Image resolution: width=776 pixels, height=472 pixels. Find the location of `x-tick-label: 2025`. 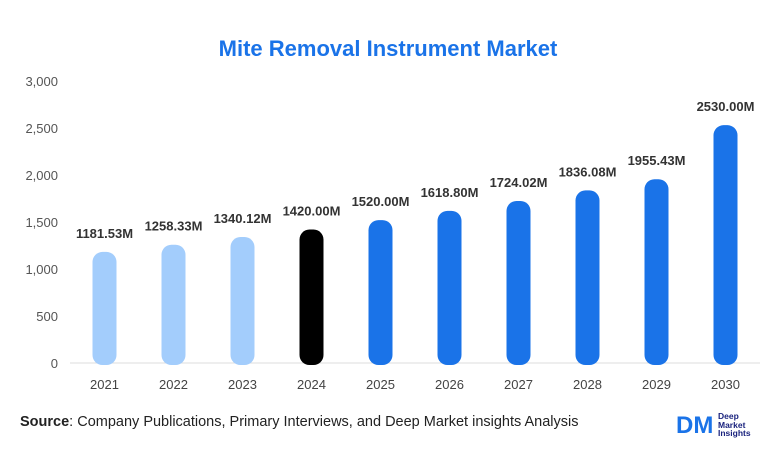

x-tick-label: 2025 is located at coordinates (380, 384).